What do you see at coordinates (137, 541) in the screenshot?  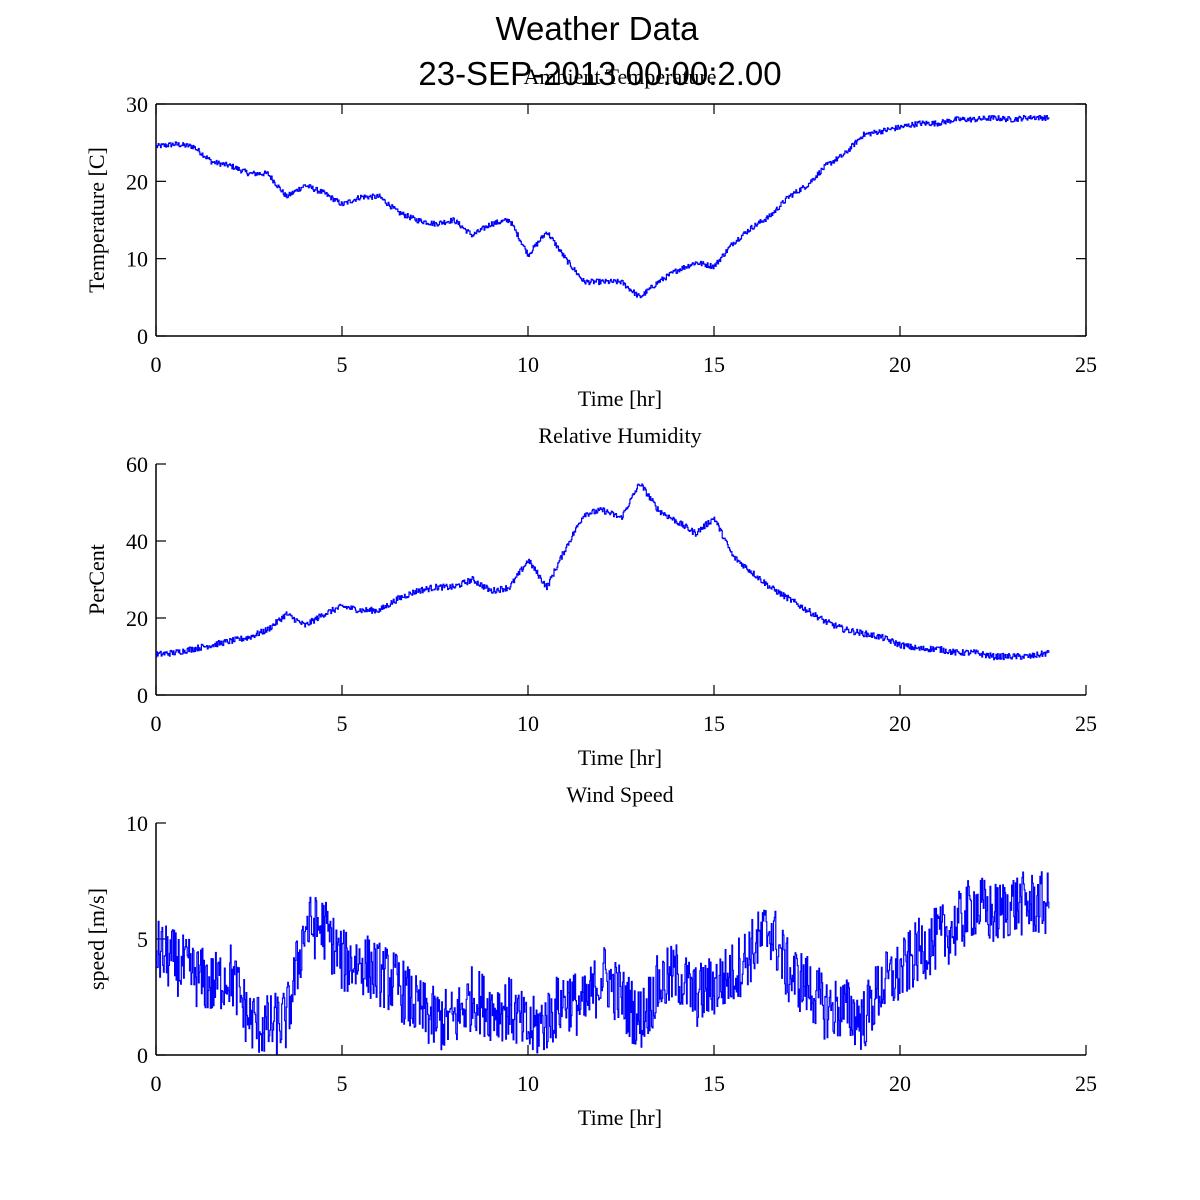 I see `y-tick-label: 40` at bounding box center [137, 541].